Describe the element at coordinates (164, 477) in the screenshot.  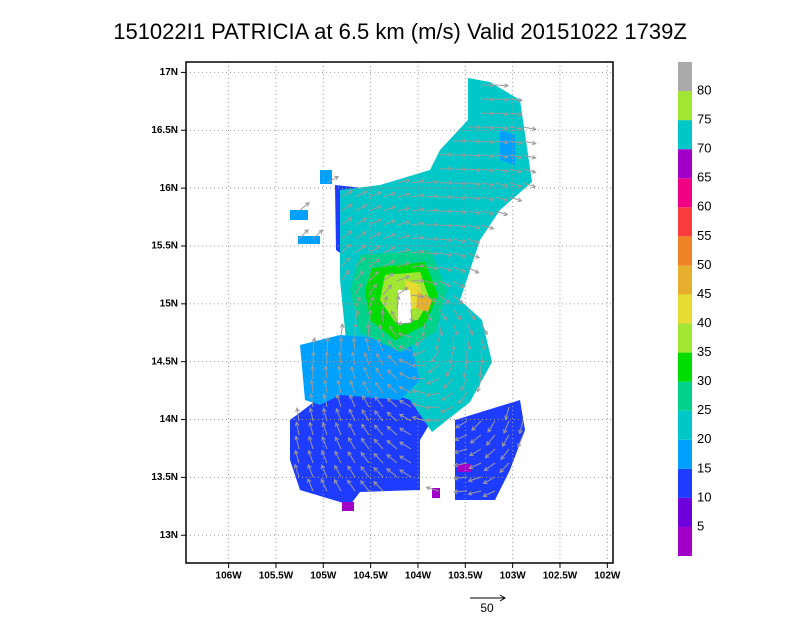
I see `y-tick-label: 13.5N` at that location.